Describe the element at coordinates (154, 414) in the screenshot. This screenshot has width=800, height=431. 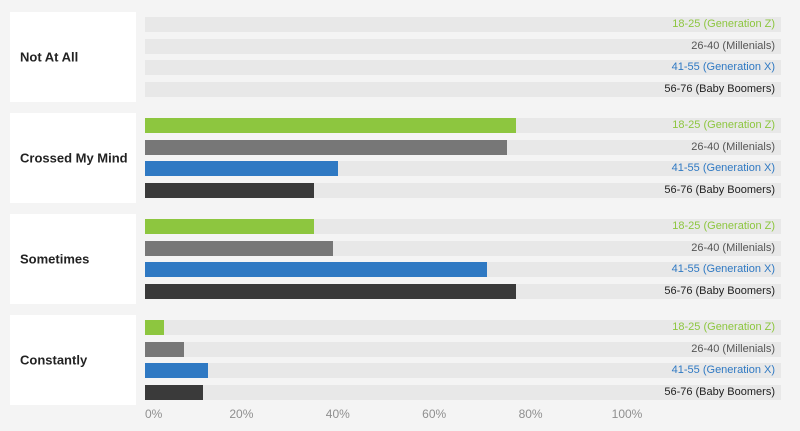
I see `x-tick-label: 0%` at that location.